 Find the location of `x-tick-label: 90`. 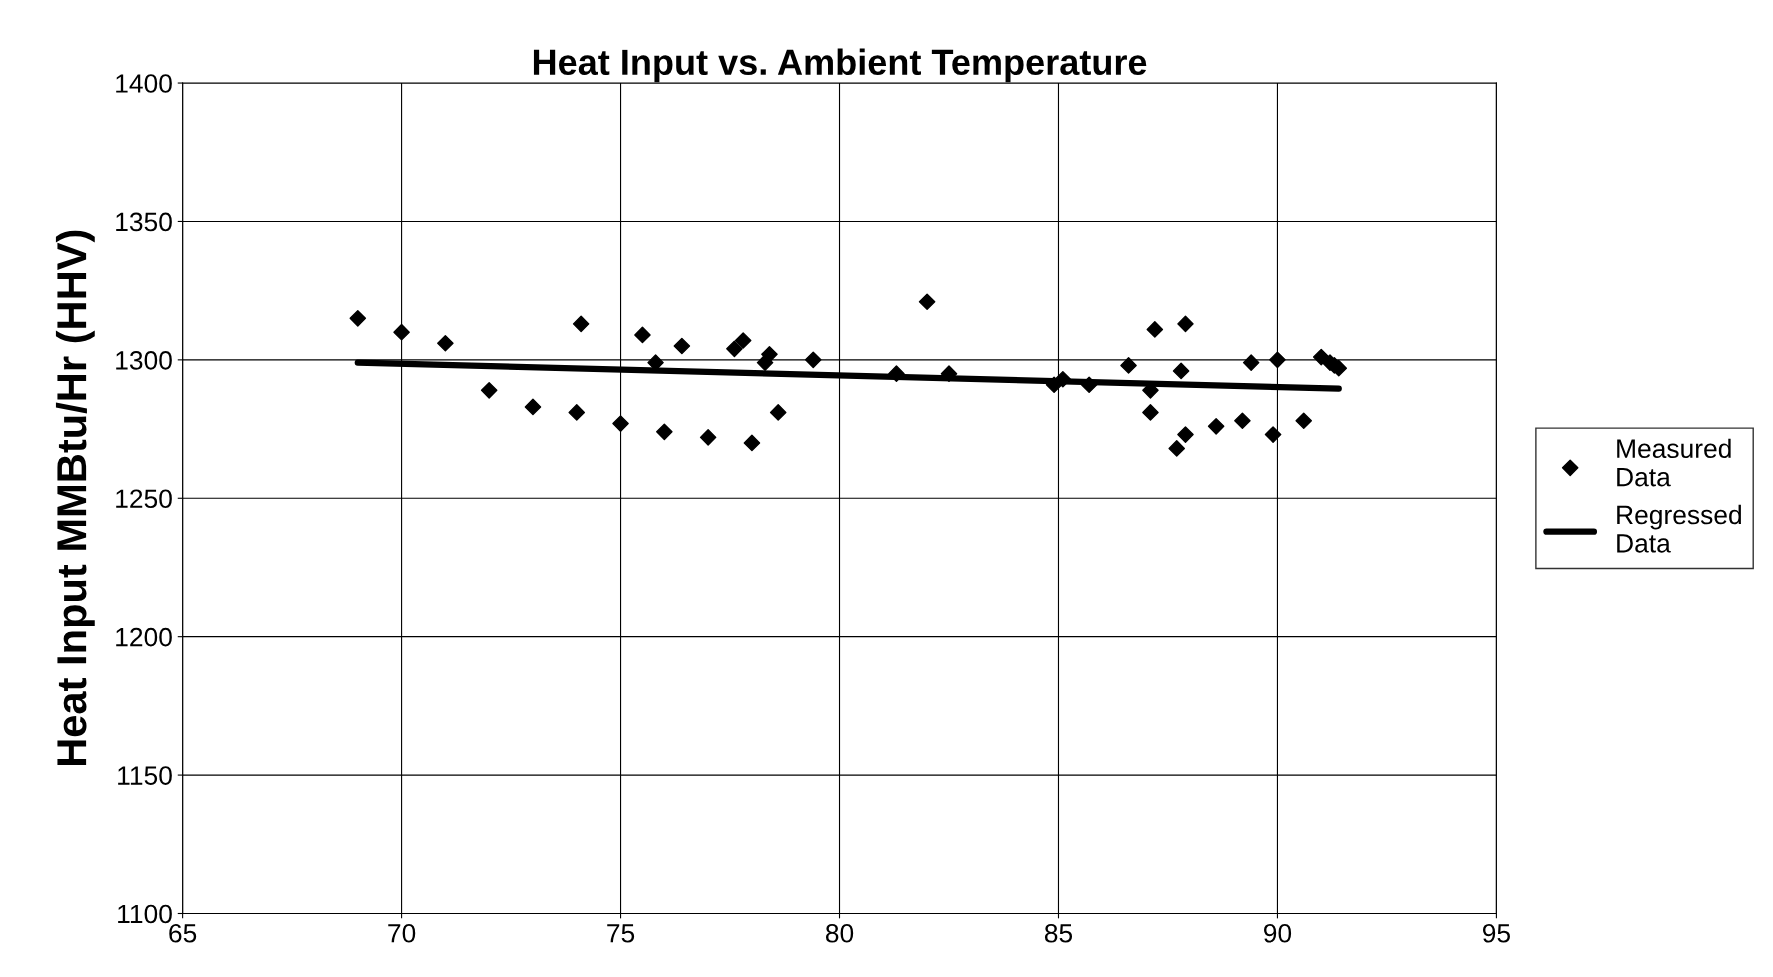

x-tick-label: 90 is located at coordinates (1278, 933).